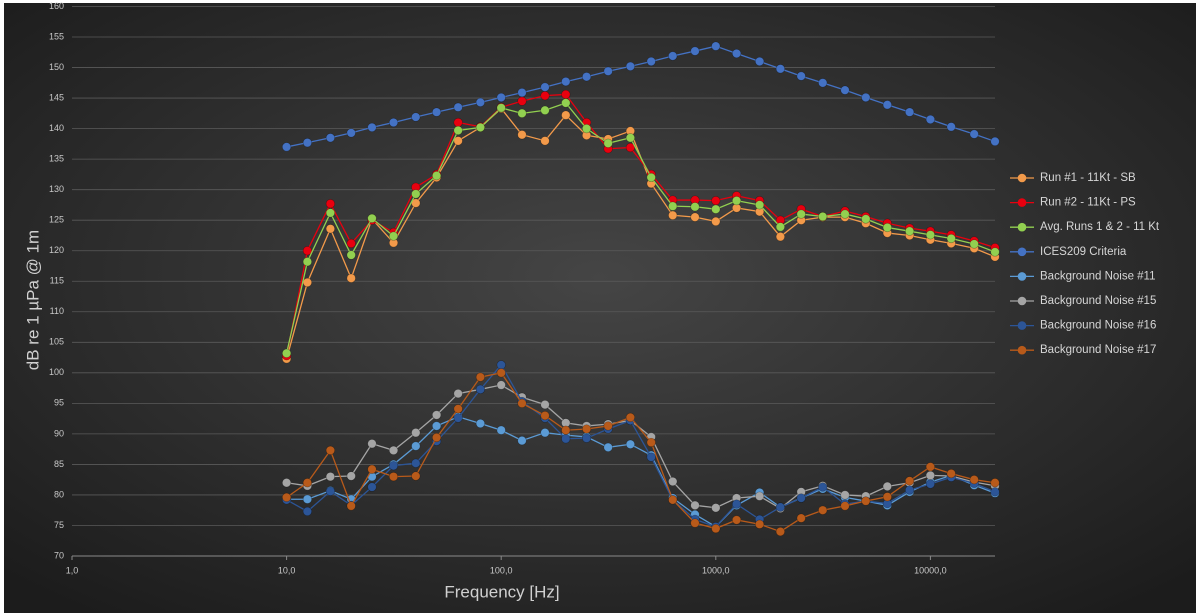 The height and width of the screenshot is (615, 1198). I want to click on y-tick-label: 80, so click(59, 494).